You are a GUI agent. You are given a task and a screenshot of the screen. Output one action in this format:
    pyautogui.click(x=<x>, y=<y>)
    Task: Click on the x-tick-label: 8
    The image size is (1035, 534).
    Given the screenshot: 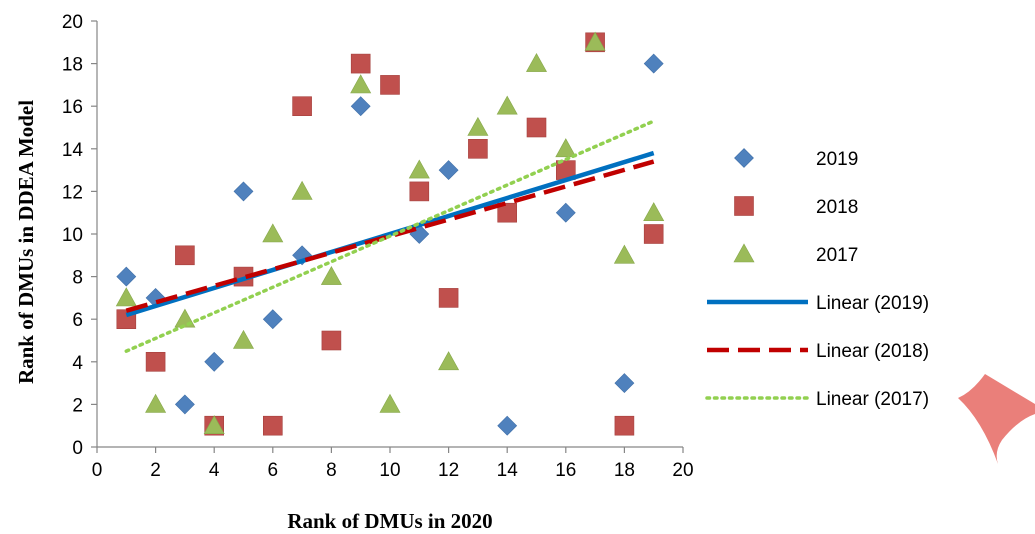 What is the action you would take?
    pyautogui.click(x=331, y=470)
    